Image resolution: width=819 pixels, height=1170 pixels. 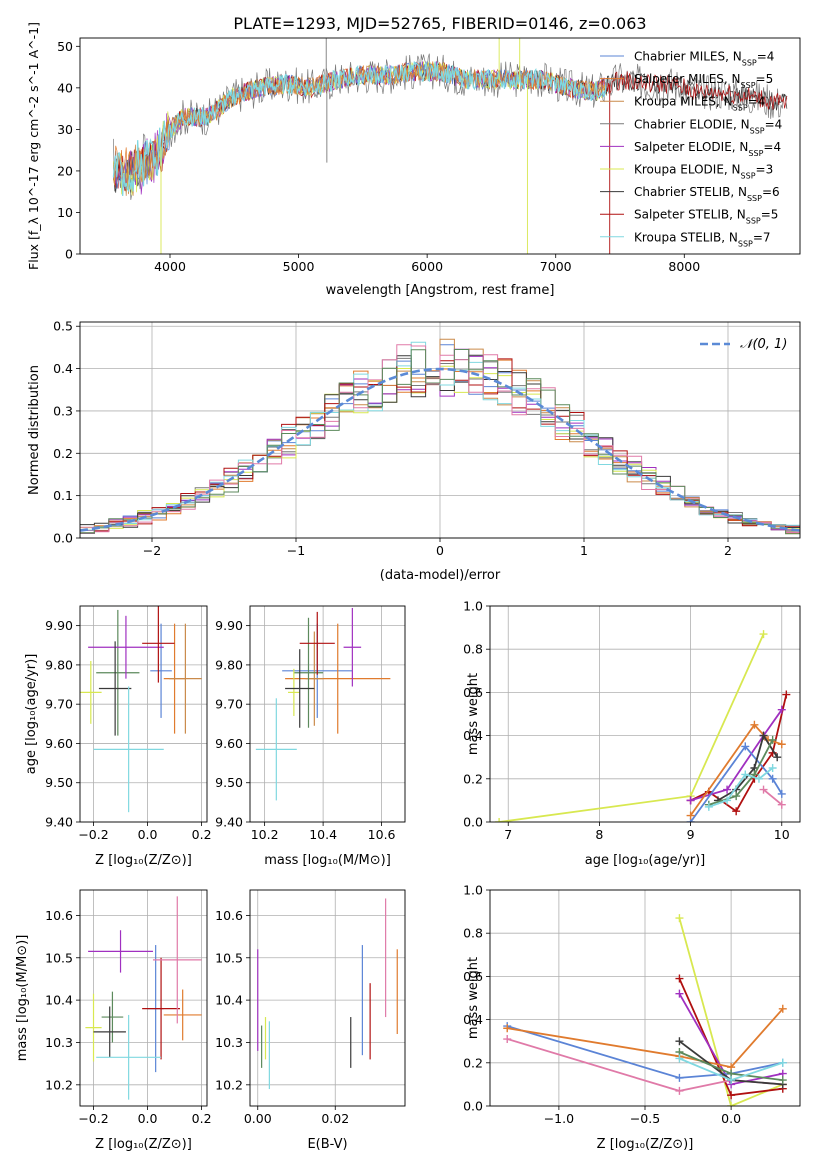 I want to click on legend: 𝒩(0, 1), so click(x=743, y=344).